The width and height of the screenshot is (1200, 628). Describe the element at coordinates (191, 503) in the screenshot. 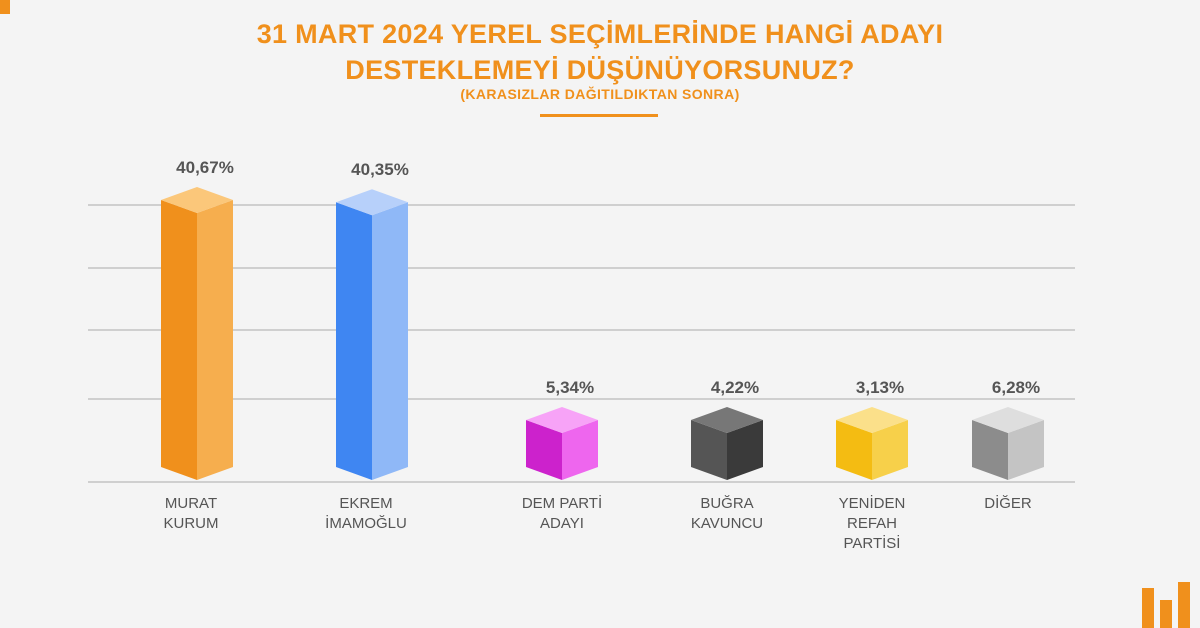

I see `category-label: MURAT` at that location.